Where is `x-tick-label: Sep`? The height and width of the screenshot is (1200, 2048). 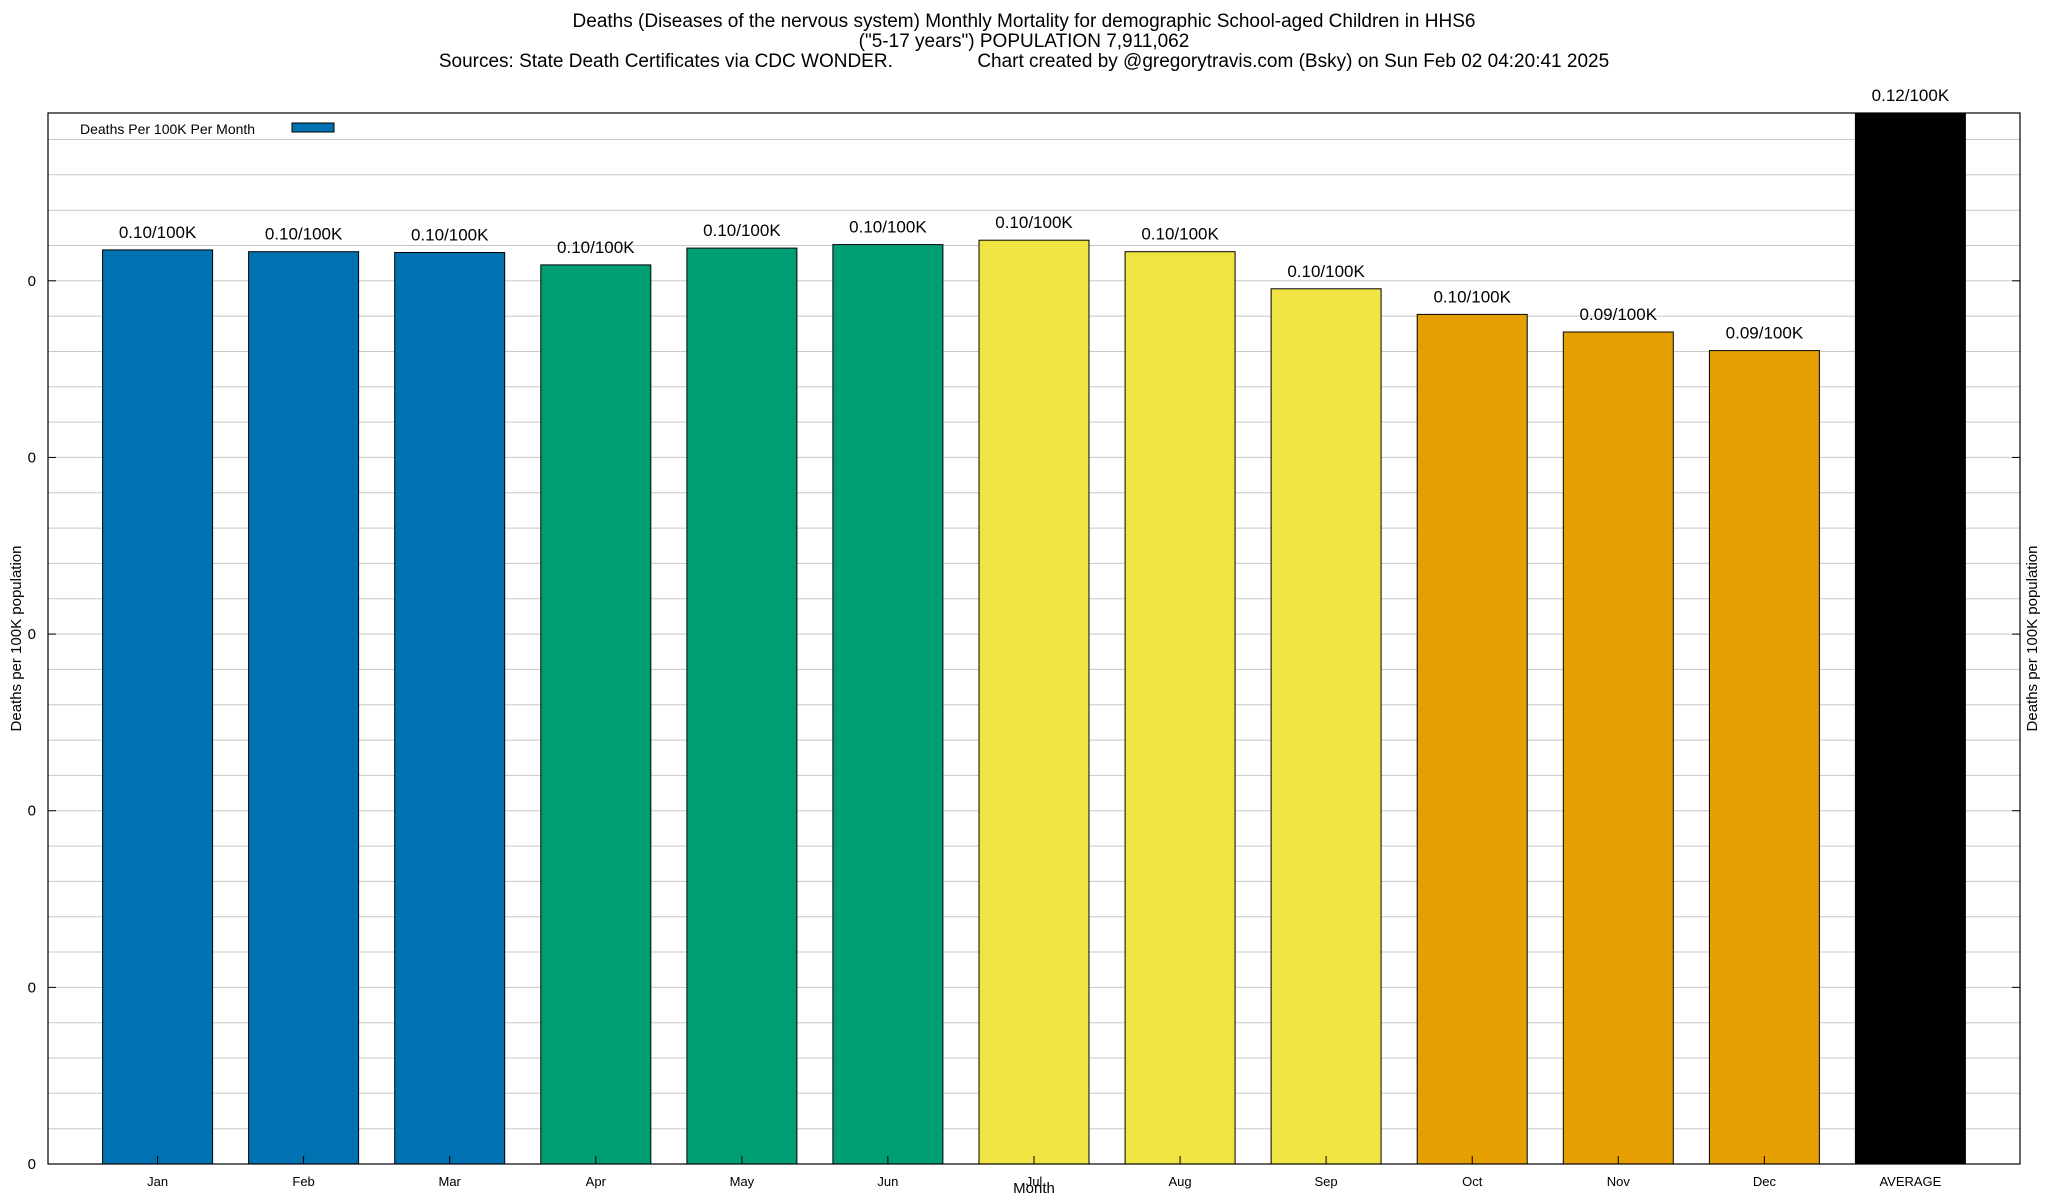 x-tick-label: Sep is located at coordinates (1326, 1181).